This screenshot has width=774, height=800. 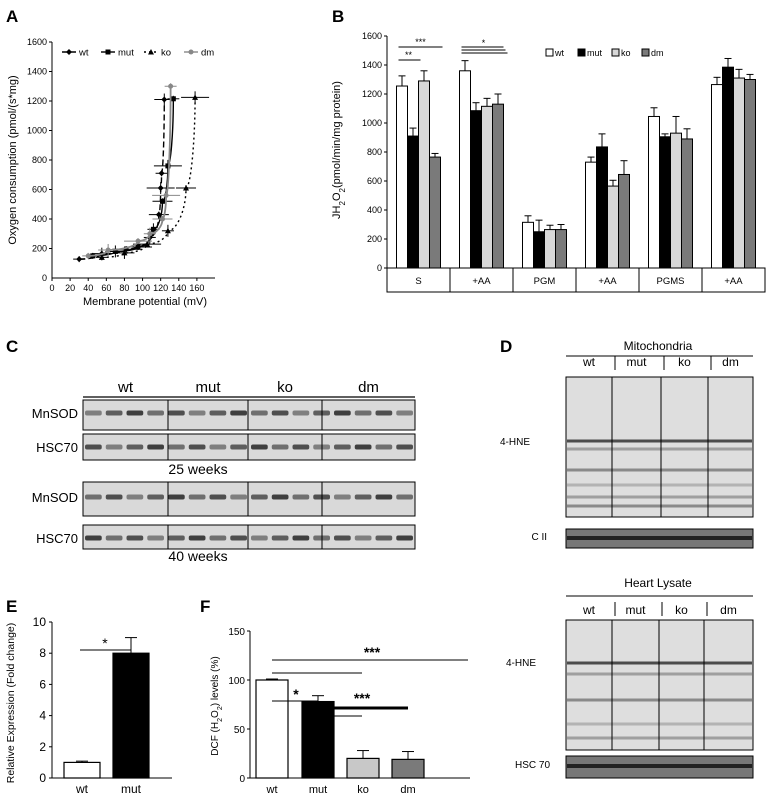 What do you see at coordinates (106, 288) in the screenshot?
I see `x-tick-label: 60` at bounding box center [106, 288].